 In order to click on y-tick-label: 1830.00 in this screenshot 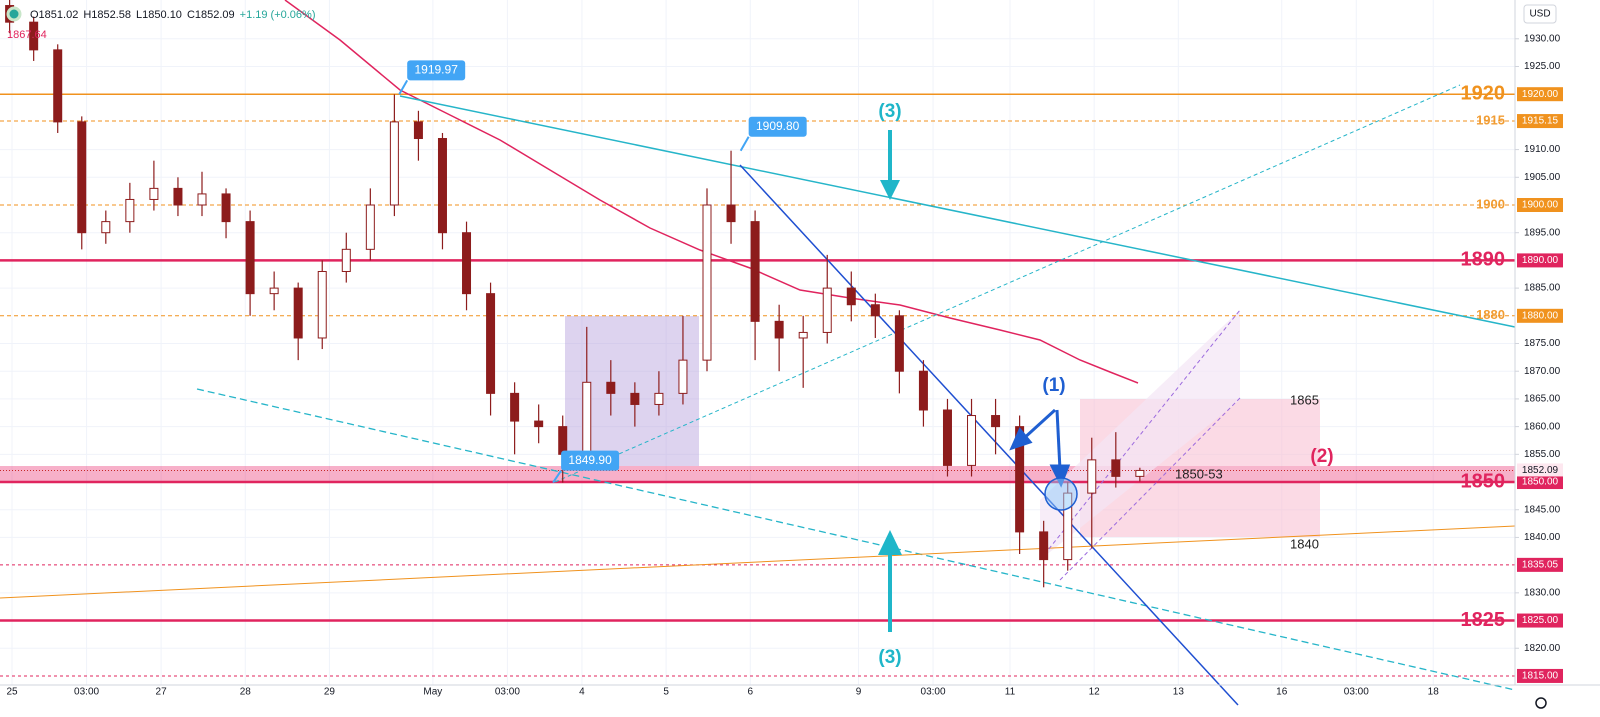, I will do `click(1542, 592)`.